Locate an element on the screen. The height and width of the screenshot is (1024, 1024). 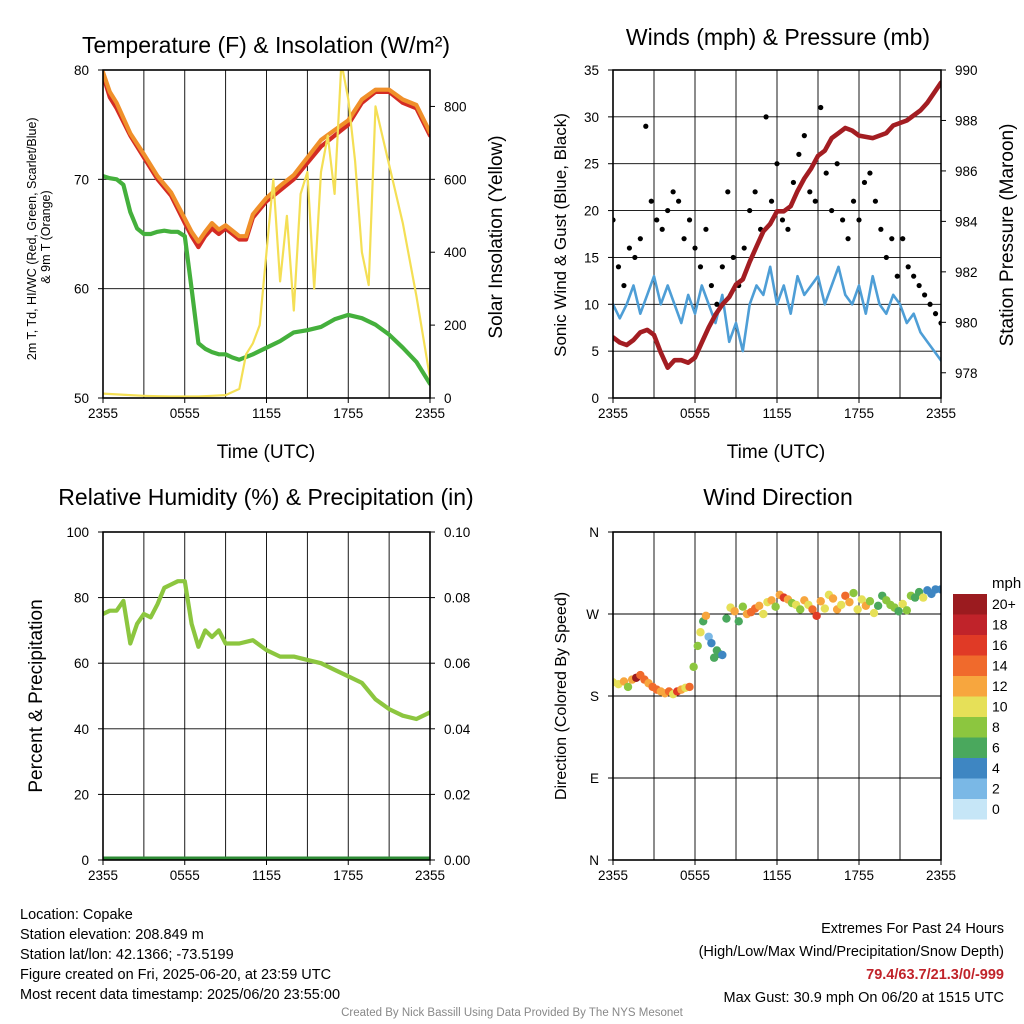
temp-plot-frame is located at coordinates (266, 234).